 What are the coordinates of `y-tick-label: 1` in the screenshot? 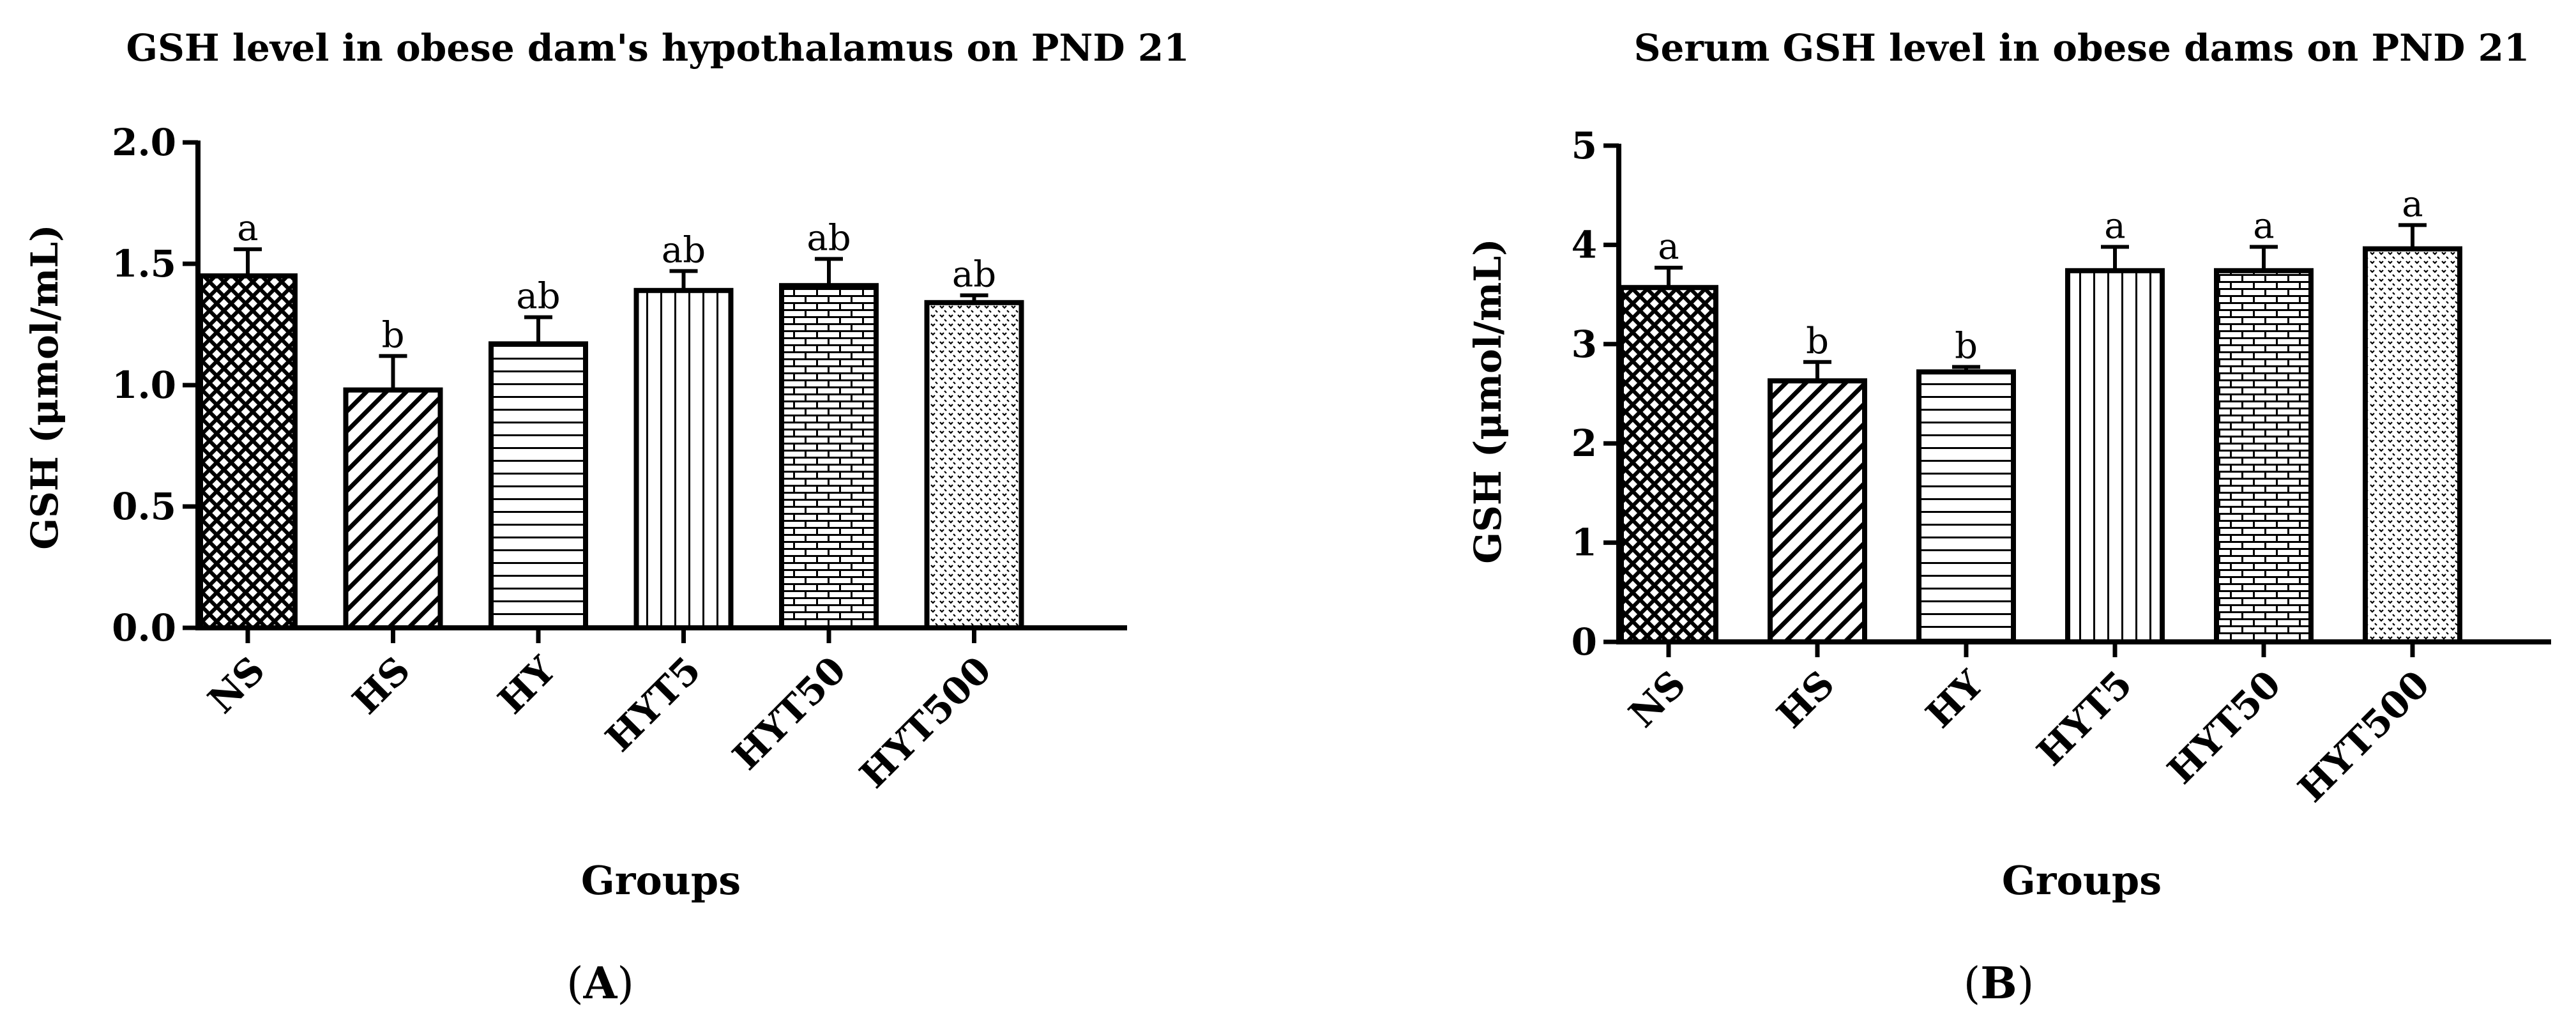 It's located at (1584, 543).